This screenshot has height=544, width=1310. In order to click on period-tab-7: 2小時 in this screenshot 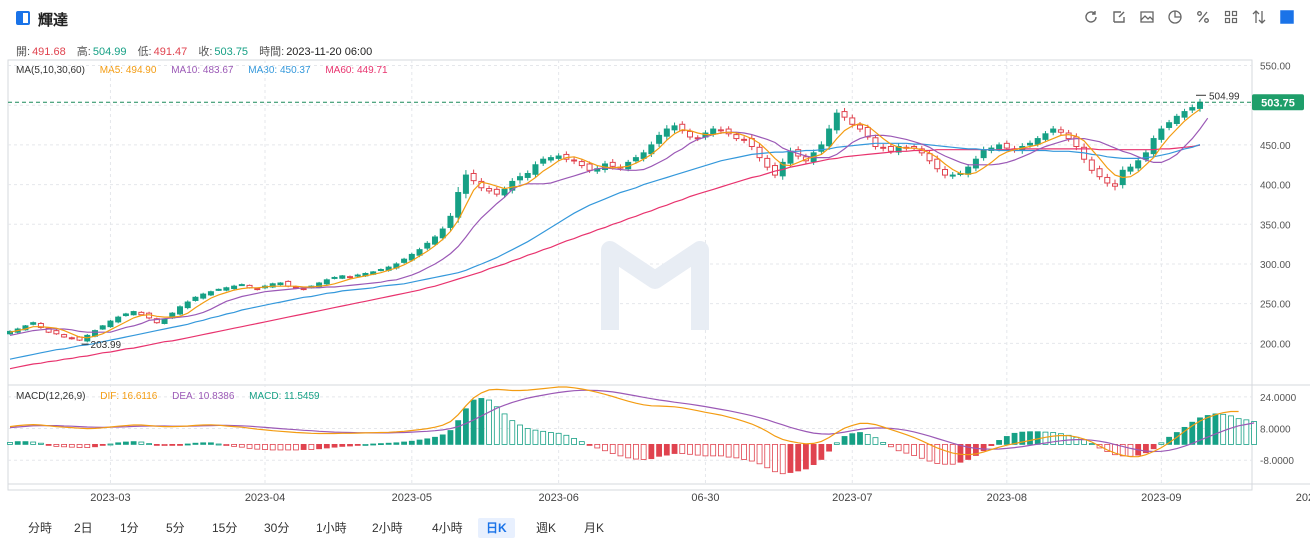, I will do `click(387, 528)`.